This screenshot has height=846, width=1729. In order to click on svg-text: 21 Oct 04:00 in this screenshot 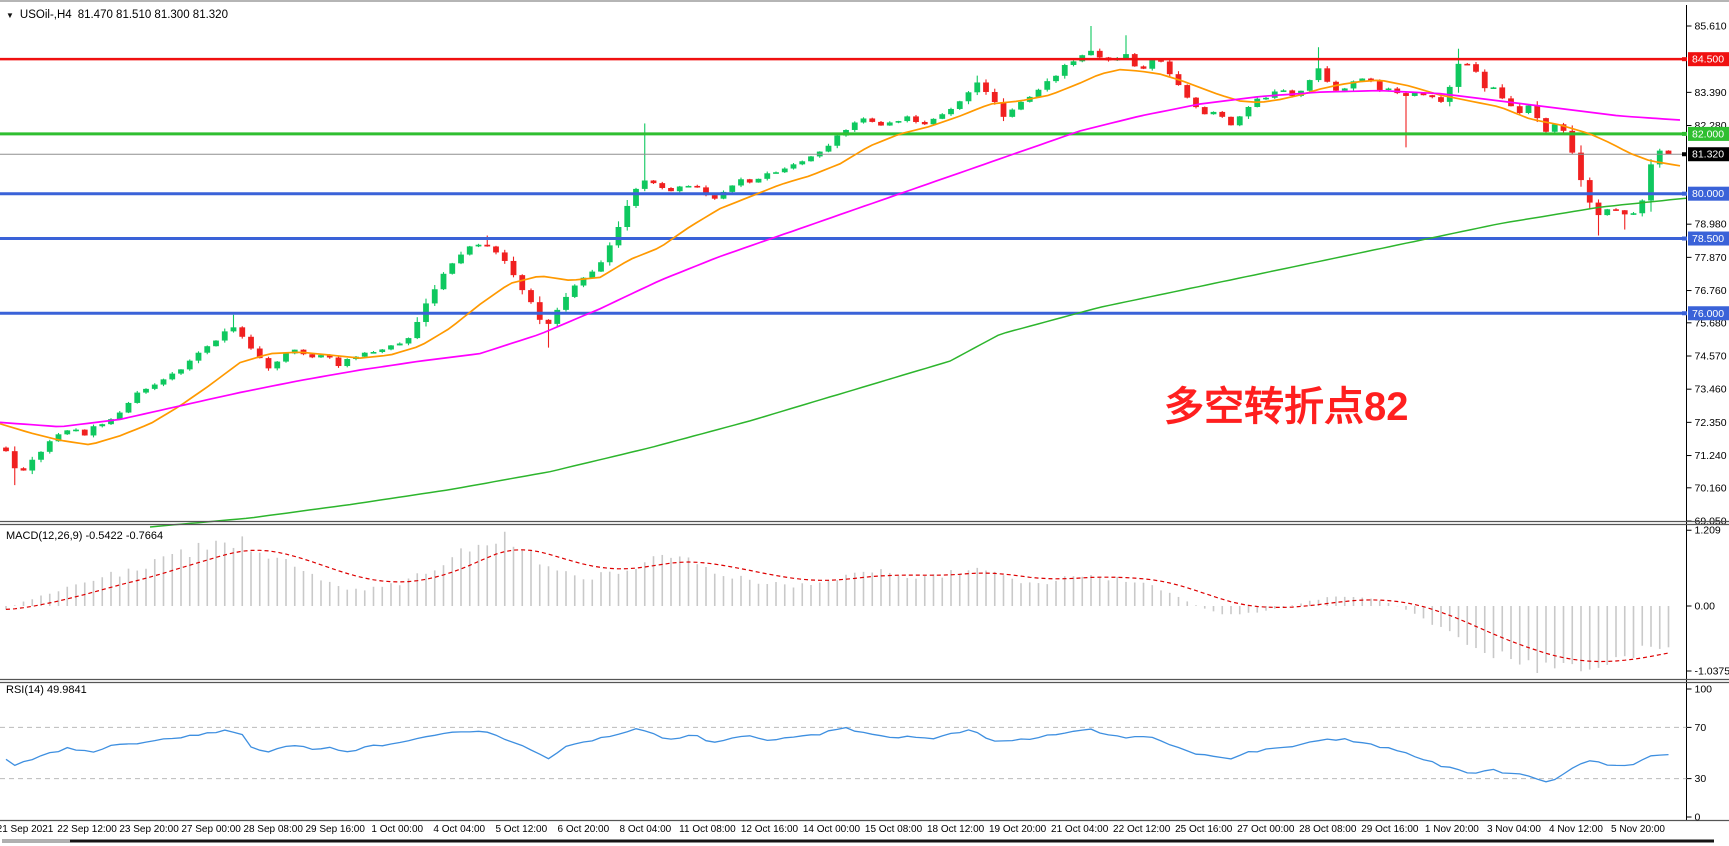, I will do `click(1080, 829)`.